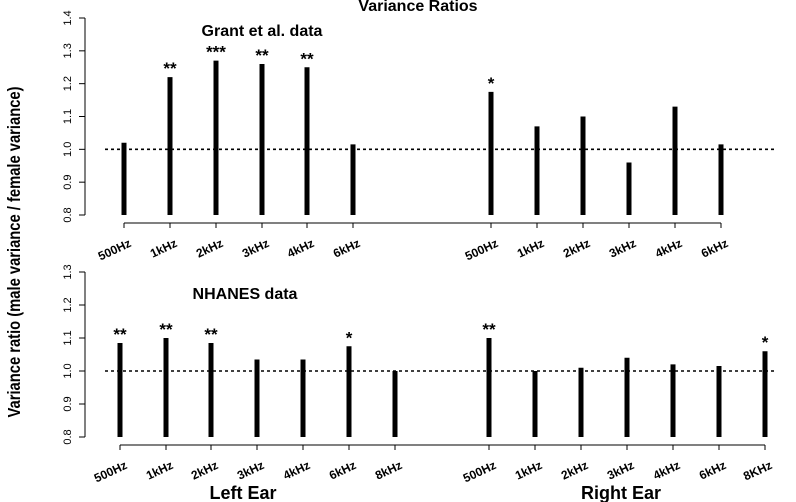 The width and height of the screenshot is (796, 502). Describe the element at coordinates (68, 17) in the screenshot. I see `y-tick-label: 1.4` at that location.